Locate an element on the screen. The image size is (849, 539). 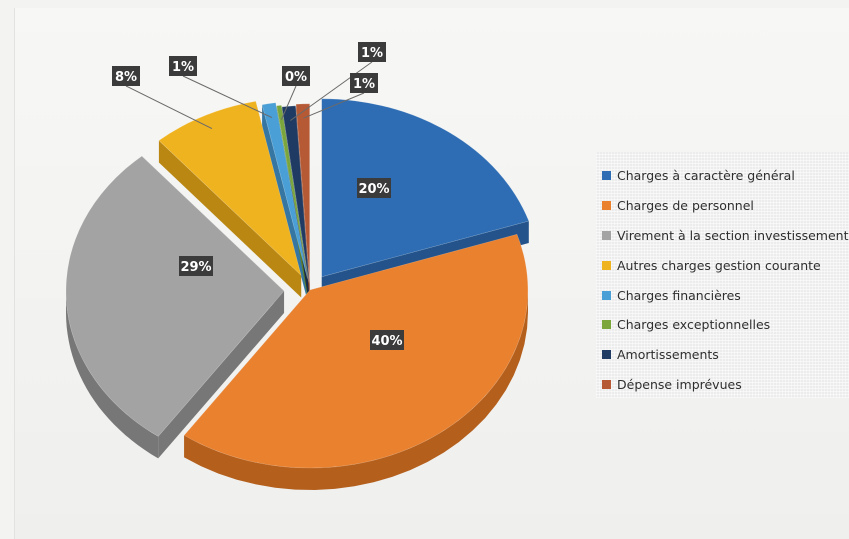
legend-item-charges-financieres: Charges financières is located at coordinates (725, 295).